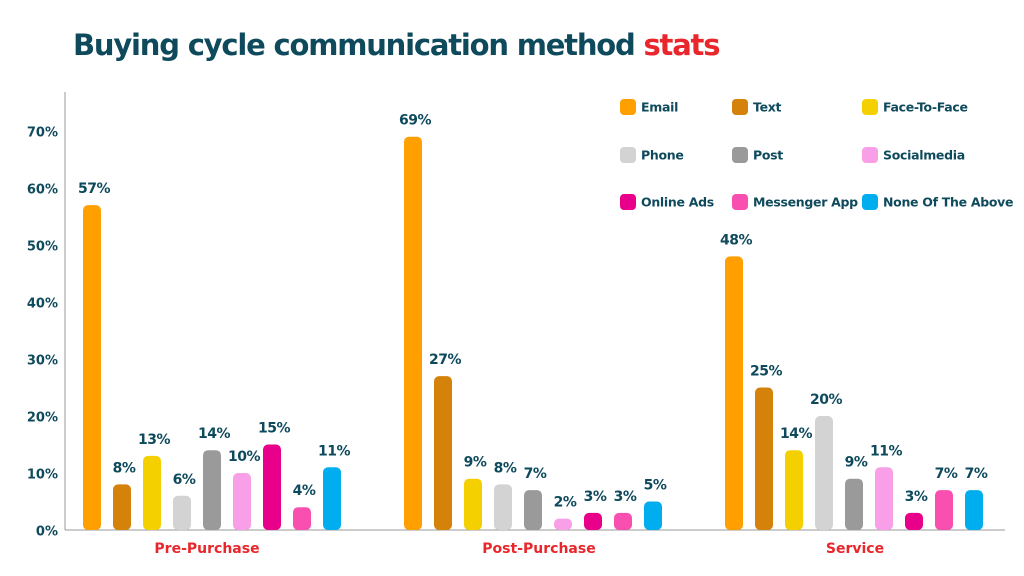 The width and height of the screenshot is (1024, 576). Describe the element at coordinates (154, 440) in the screenshot. I see `data-label: 13%` at that location.